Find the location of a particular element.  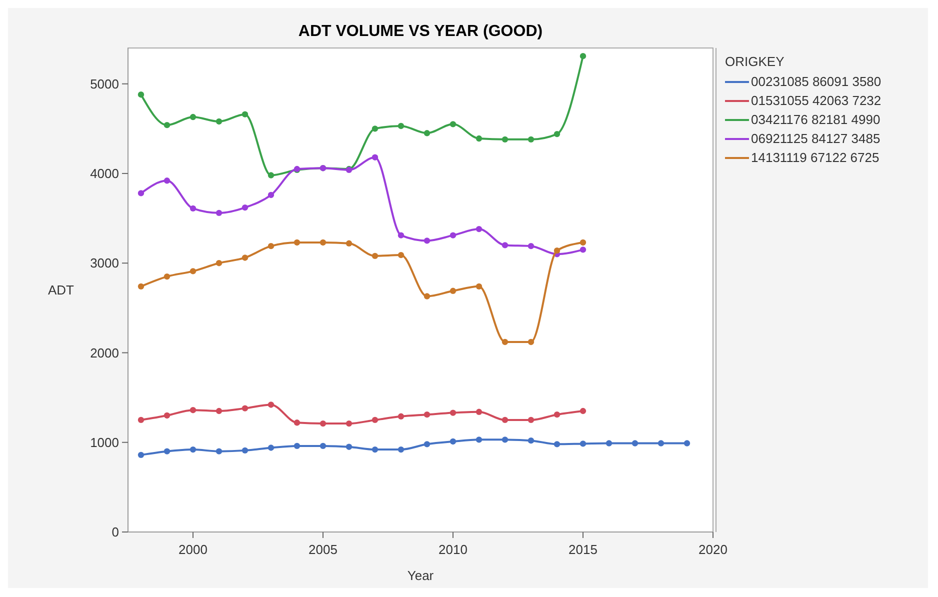

y-tick-label: 5000 is located at coordinates (104, 84).